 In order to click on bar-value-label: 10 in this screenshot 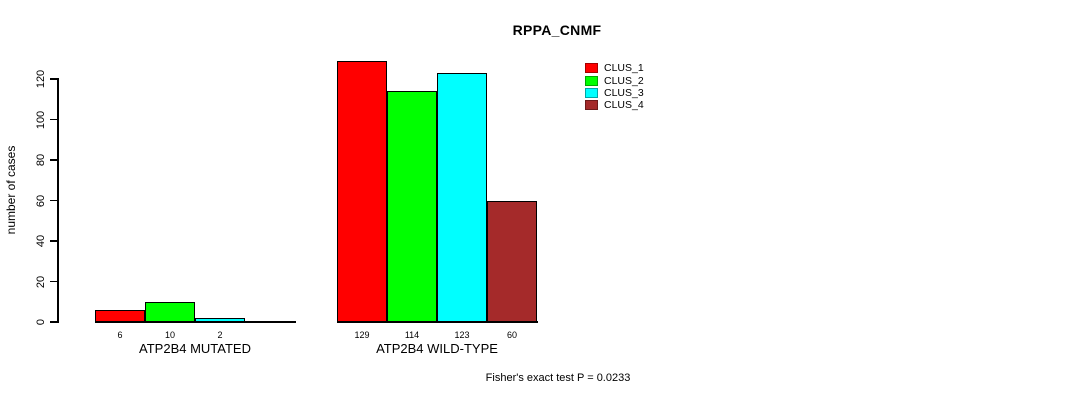, I will do `click(170, 335)`.